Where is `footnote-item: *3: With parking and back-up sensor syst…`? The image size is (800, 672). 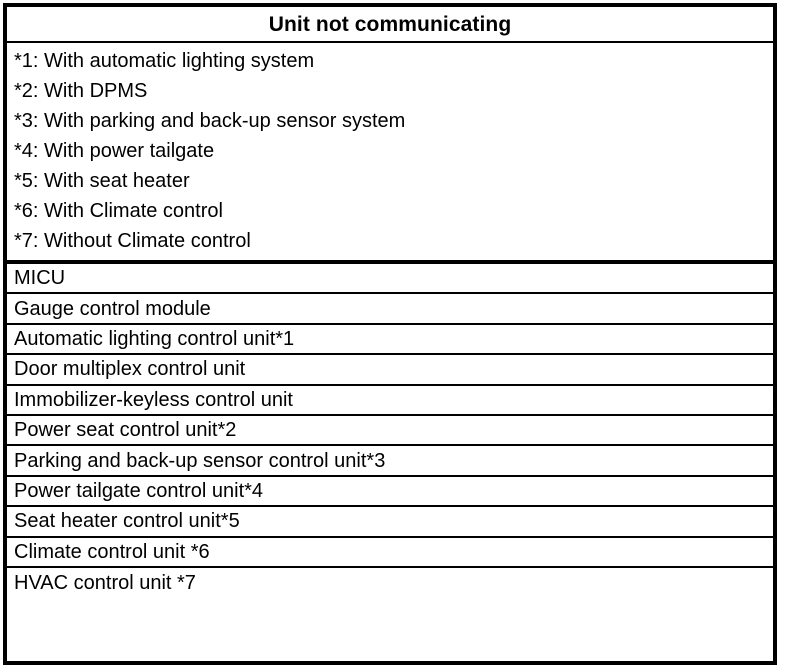
footnote-item: *3: With parking and back-up sensor syst… is located at coordinates (210, 121).